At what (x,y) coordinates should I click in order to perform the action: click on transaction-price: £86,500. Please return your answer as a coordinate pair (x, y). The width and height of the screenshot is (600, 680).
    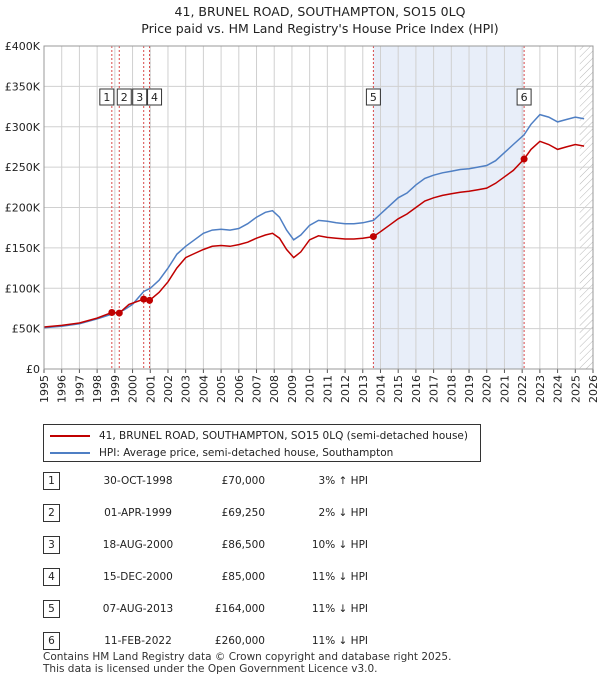
    Looking at the image, I should click on (243, 545).